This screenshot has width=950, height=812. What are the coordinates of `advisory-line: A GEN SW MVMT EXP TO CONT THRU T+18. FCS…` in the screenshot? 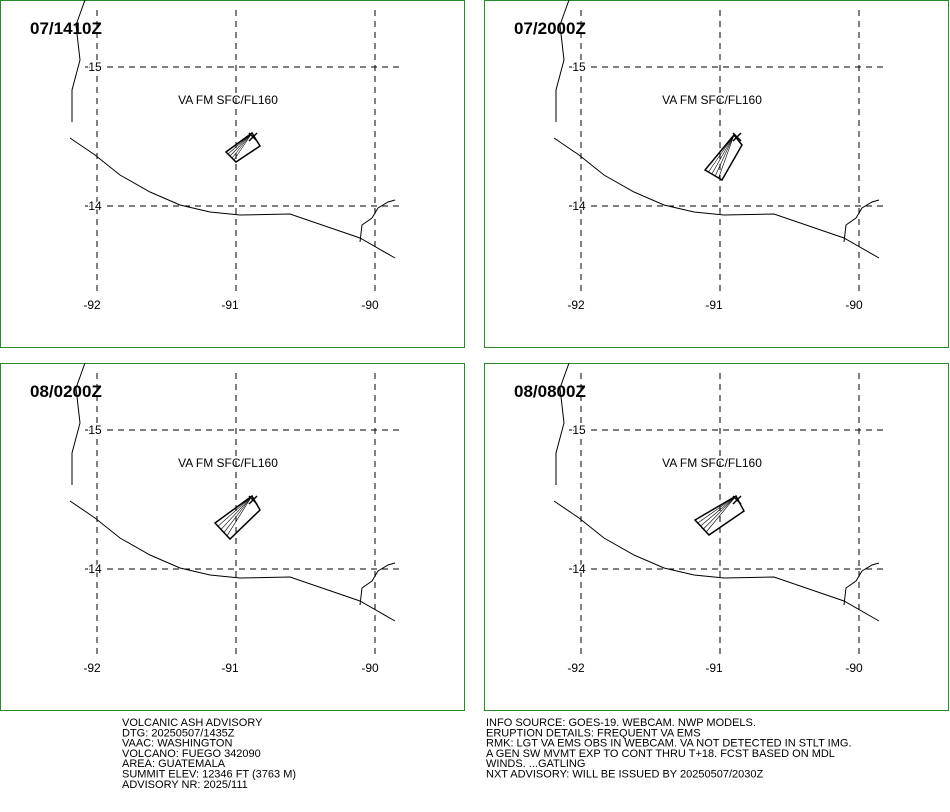 It's located at (660, 754).